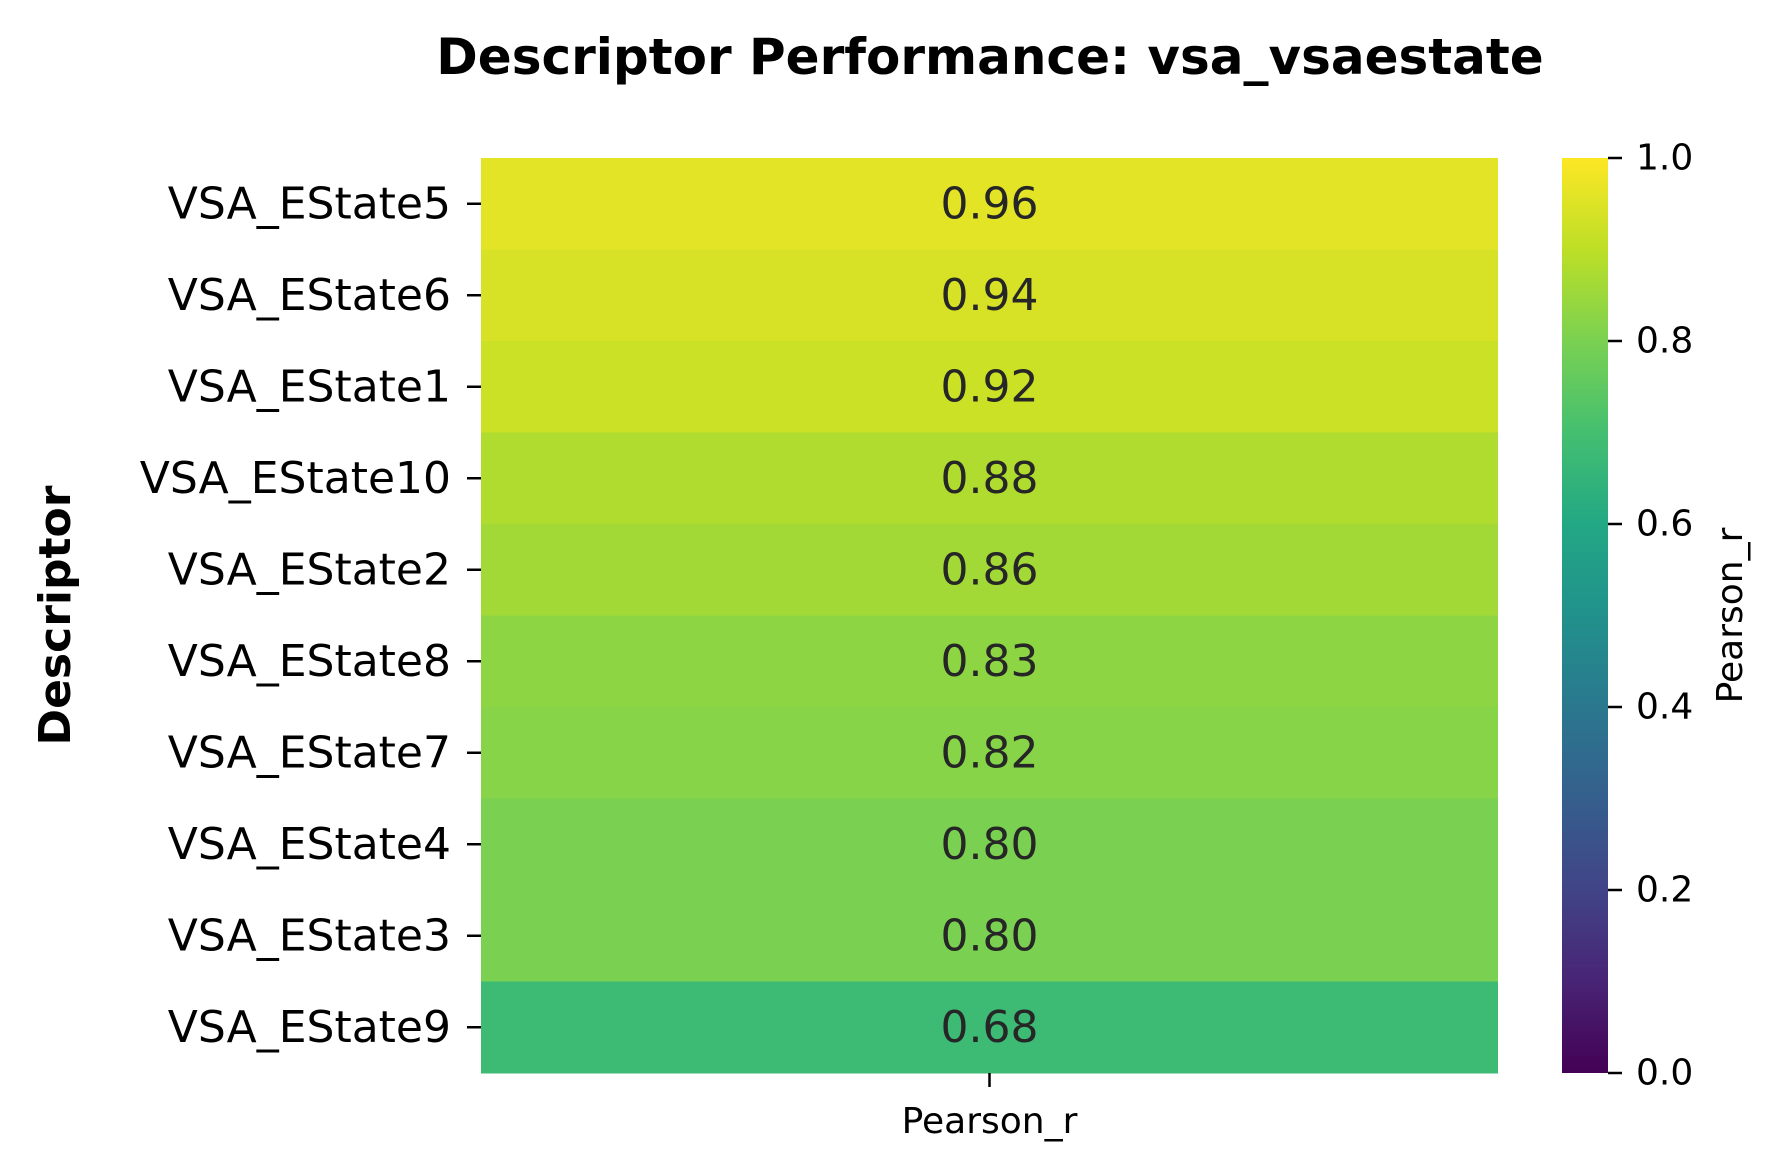 This screenshot has width=1780, height=1168. What do you see at coordinates (1664, 707) in the screenshot?
I see `colorbar-tick-label: 0.4` at bounding box center [1664, 707].